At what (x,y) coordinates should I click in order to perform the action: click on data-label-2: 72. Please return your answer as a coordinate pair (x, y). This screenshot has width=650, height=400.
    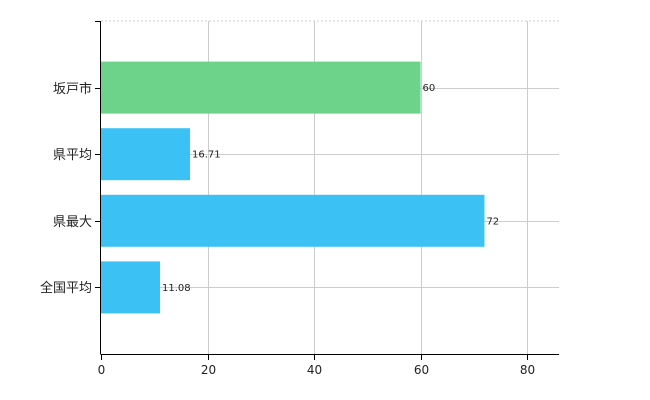
    Looking at the image, I should click on (492, 221).